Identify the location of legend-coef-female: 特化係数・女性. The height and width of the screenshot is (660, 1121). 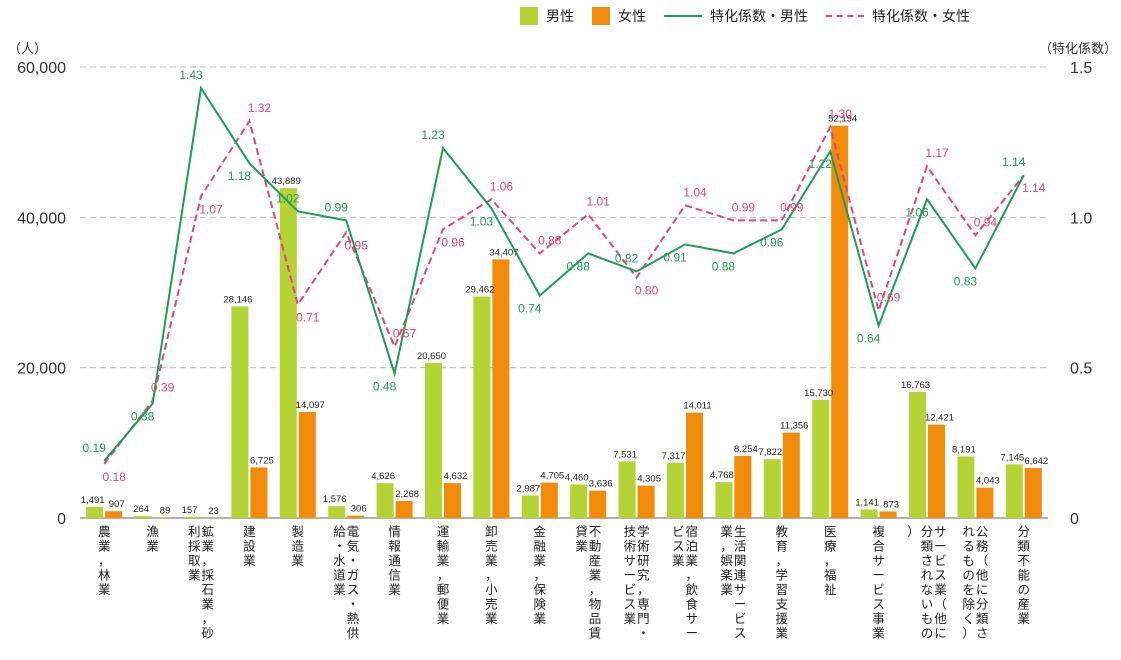
(898, 16).